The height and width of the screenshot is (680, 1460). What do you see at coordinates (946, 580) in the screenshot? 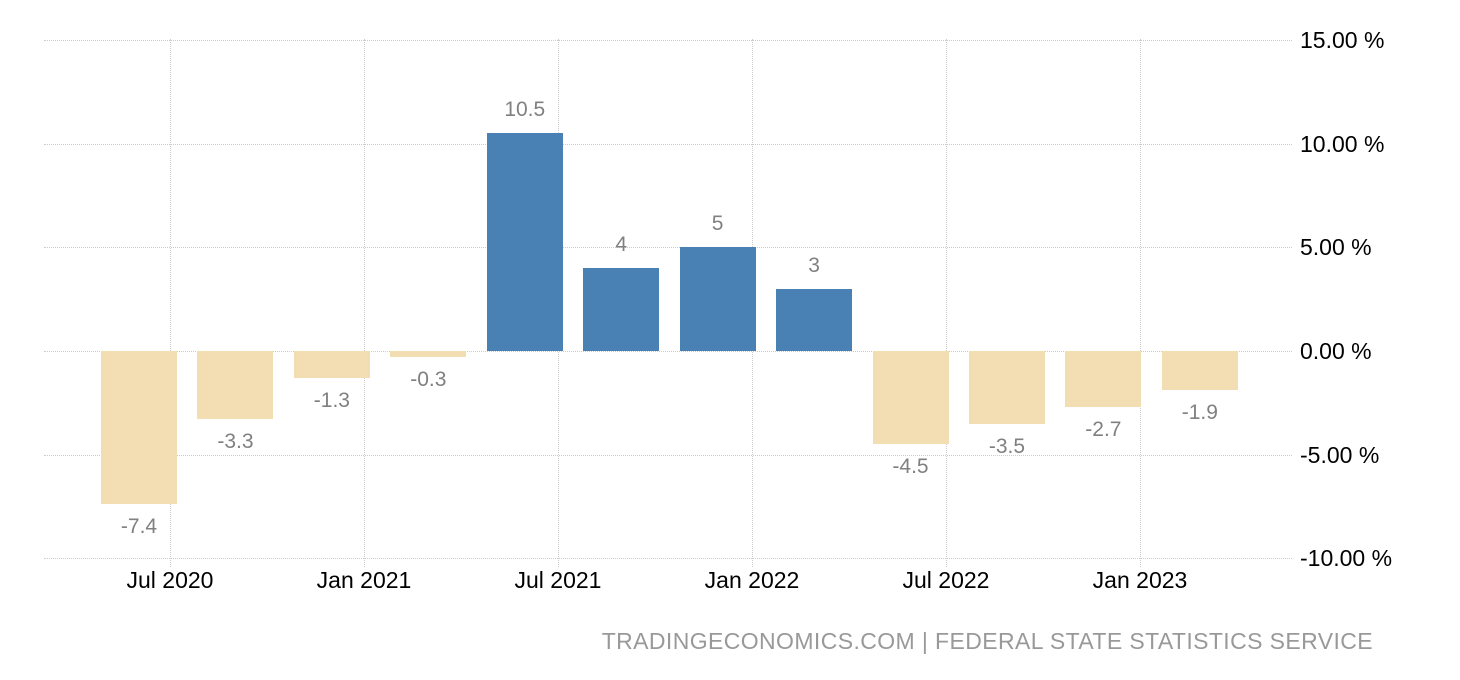
I see `x-axis-tick-label: Jul 2022` at bounding box center [946, 580].